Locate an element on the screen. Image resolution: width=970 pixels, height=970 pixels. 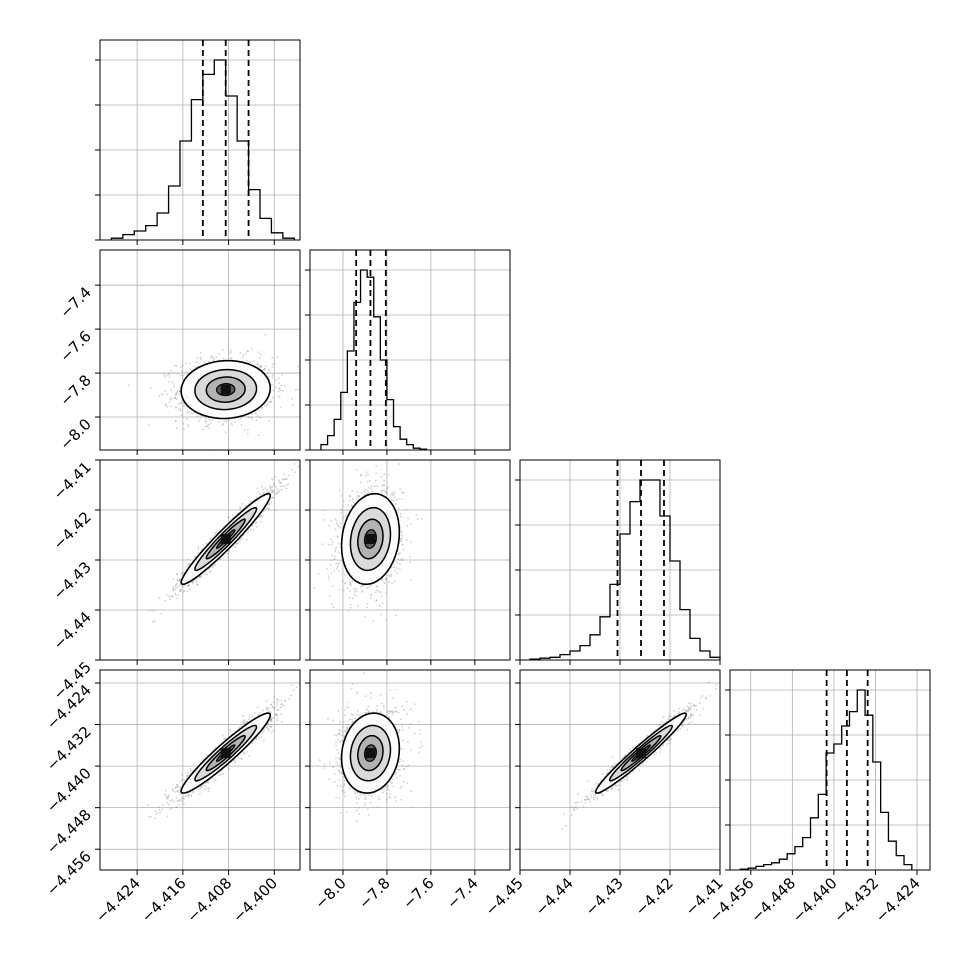
y-tick-label: −4.43 is located at coordinates (72, 580).